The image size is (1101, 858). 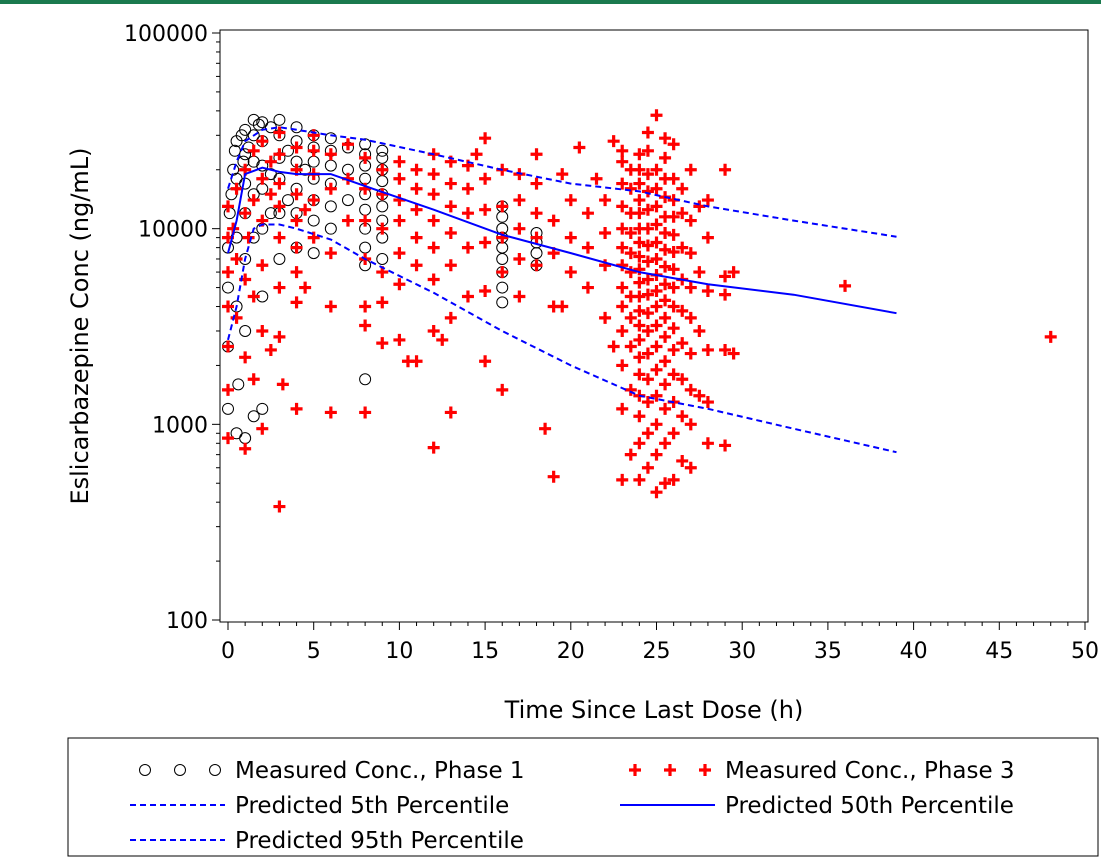 I want to click on x-tick-label: 15, so click(x=485, y=651).